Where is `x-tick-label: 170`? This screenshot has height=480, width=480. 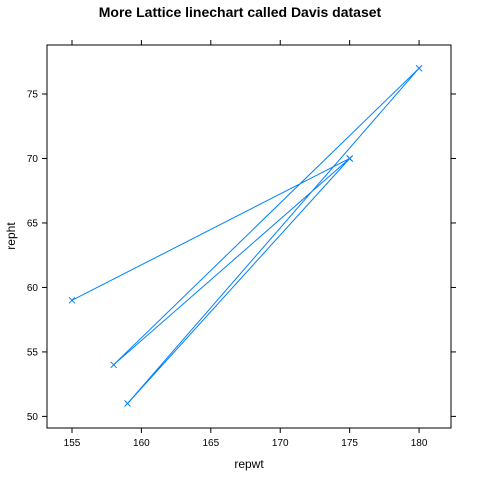
x-tick-label: 170 is located at coordinates (280, 443).